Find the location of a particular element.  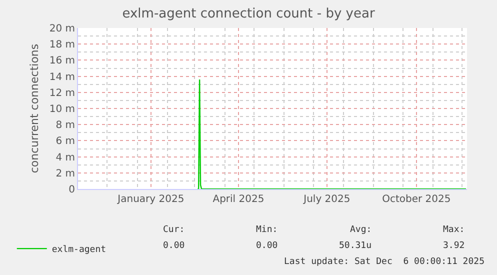

text: Max: is located at coordinates (454, 230).